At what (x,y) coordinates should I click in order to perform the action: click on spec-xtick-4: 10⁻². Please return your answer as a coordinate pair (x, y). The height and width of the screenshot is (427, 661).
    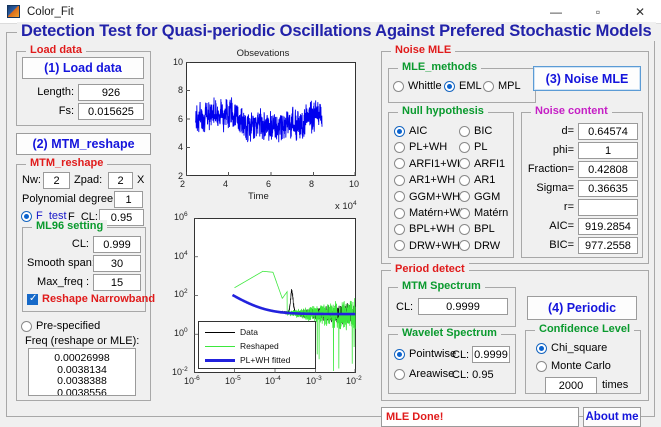
    Looking at the image, I should click on (354, 380).